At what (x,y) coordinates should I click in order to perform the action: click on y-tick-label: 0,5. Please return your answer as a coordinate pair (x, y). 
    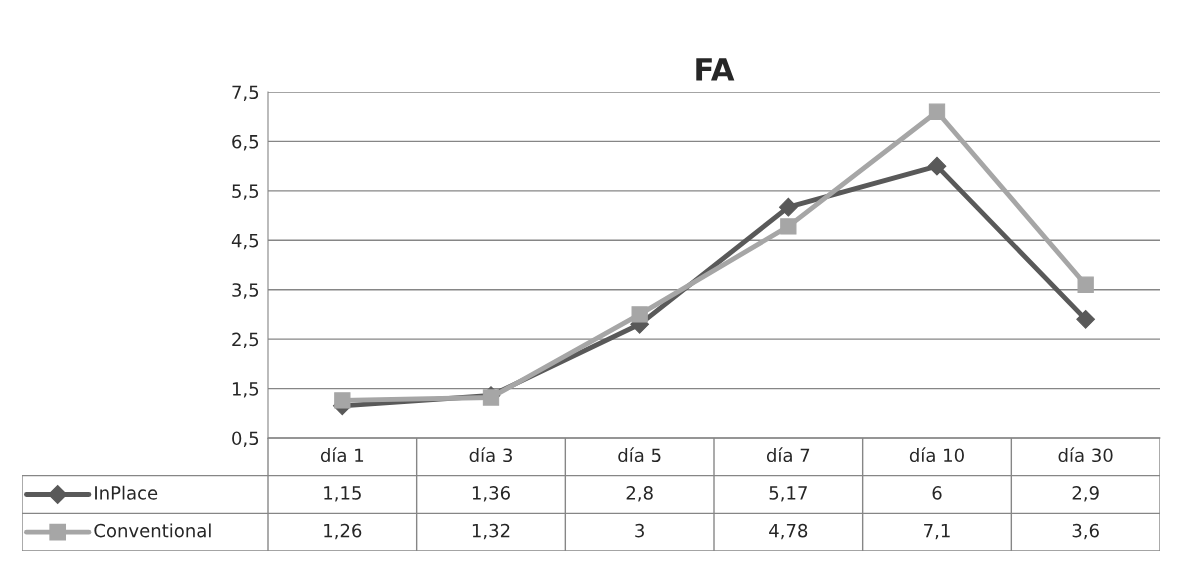
    Looking at the image, I should click on (245, 439).